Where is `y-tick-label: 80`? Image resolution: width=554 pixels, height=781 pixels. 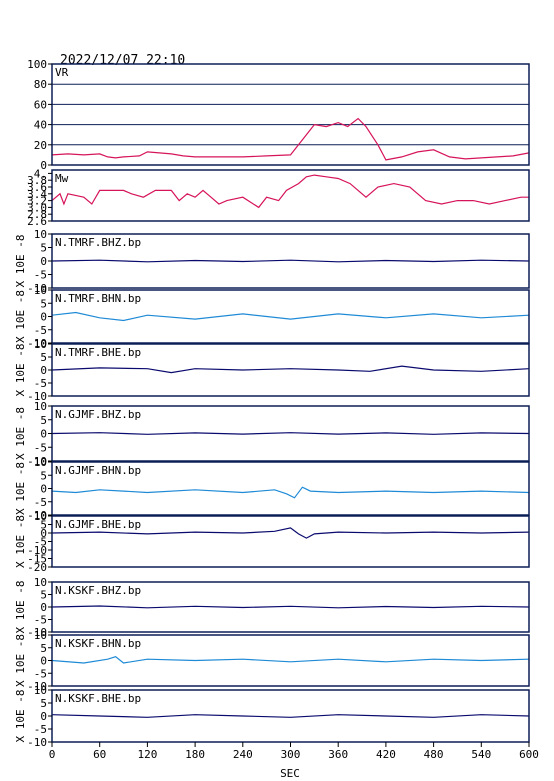
y-tick-label: 80 is located at coordinates (40, 84).